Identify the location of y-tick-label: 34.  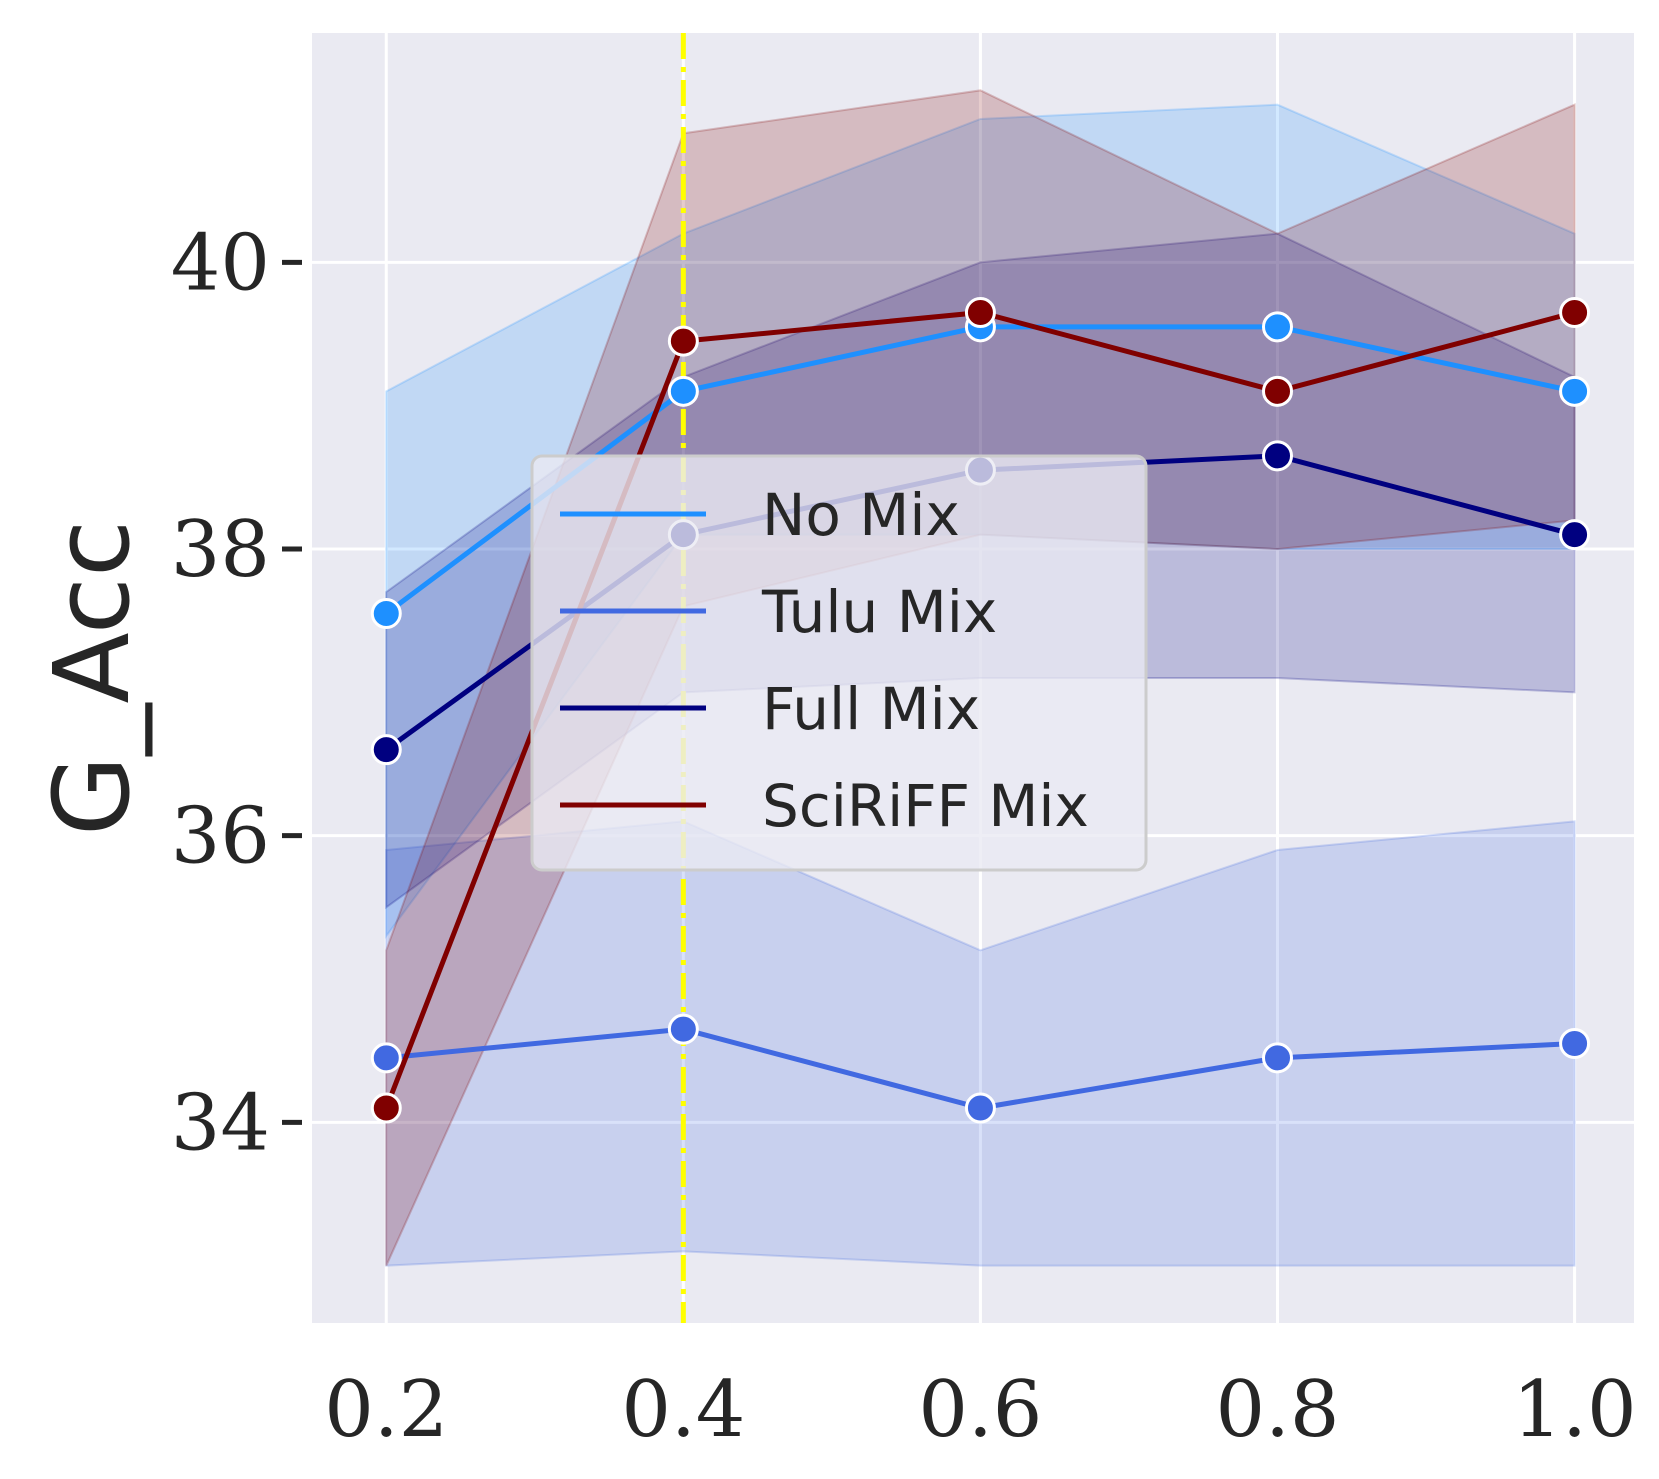
(220, 1123).